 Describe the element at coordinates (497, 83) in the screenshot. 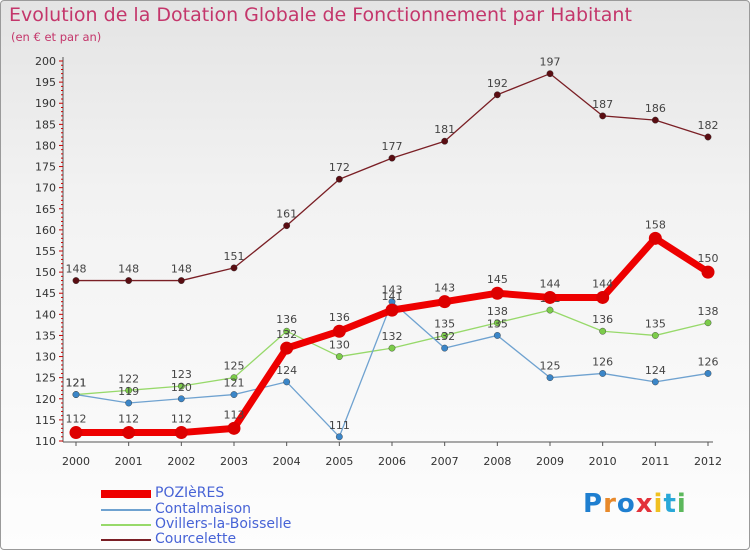

I see `data-label: 192` at that location.